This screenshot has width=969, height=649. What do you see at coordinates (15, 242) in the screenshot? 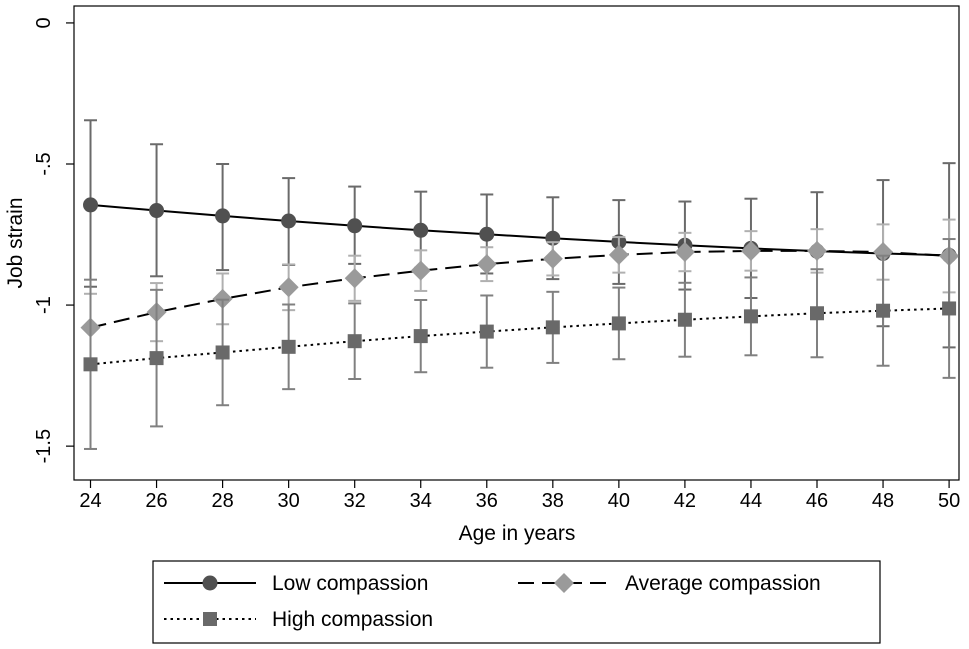
I see `y-axis-title: Job strain` at bounding box center [15, 242].